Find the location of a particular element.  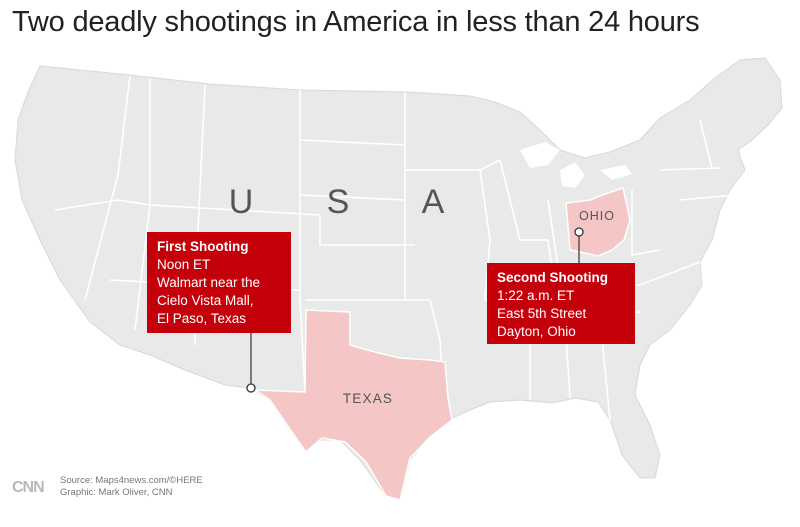

first-shooting-time: Noon ET is located at coordinates (184, 264).